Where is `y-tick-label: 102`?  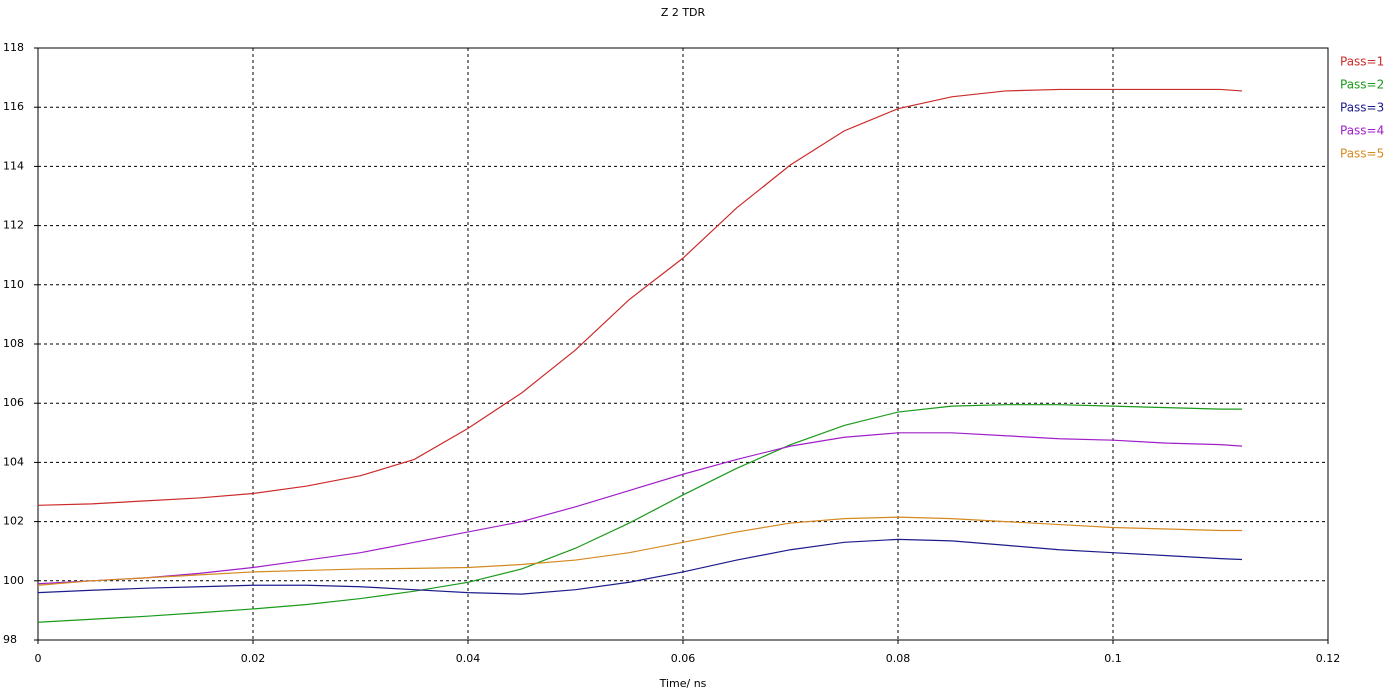
y-tick-label: 102 is located at coordinates (13, 521).